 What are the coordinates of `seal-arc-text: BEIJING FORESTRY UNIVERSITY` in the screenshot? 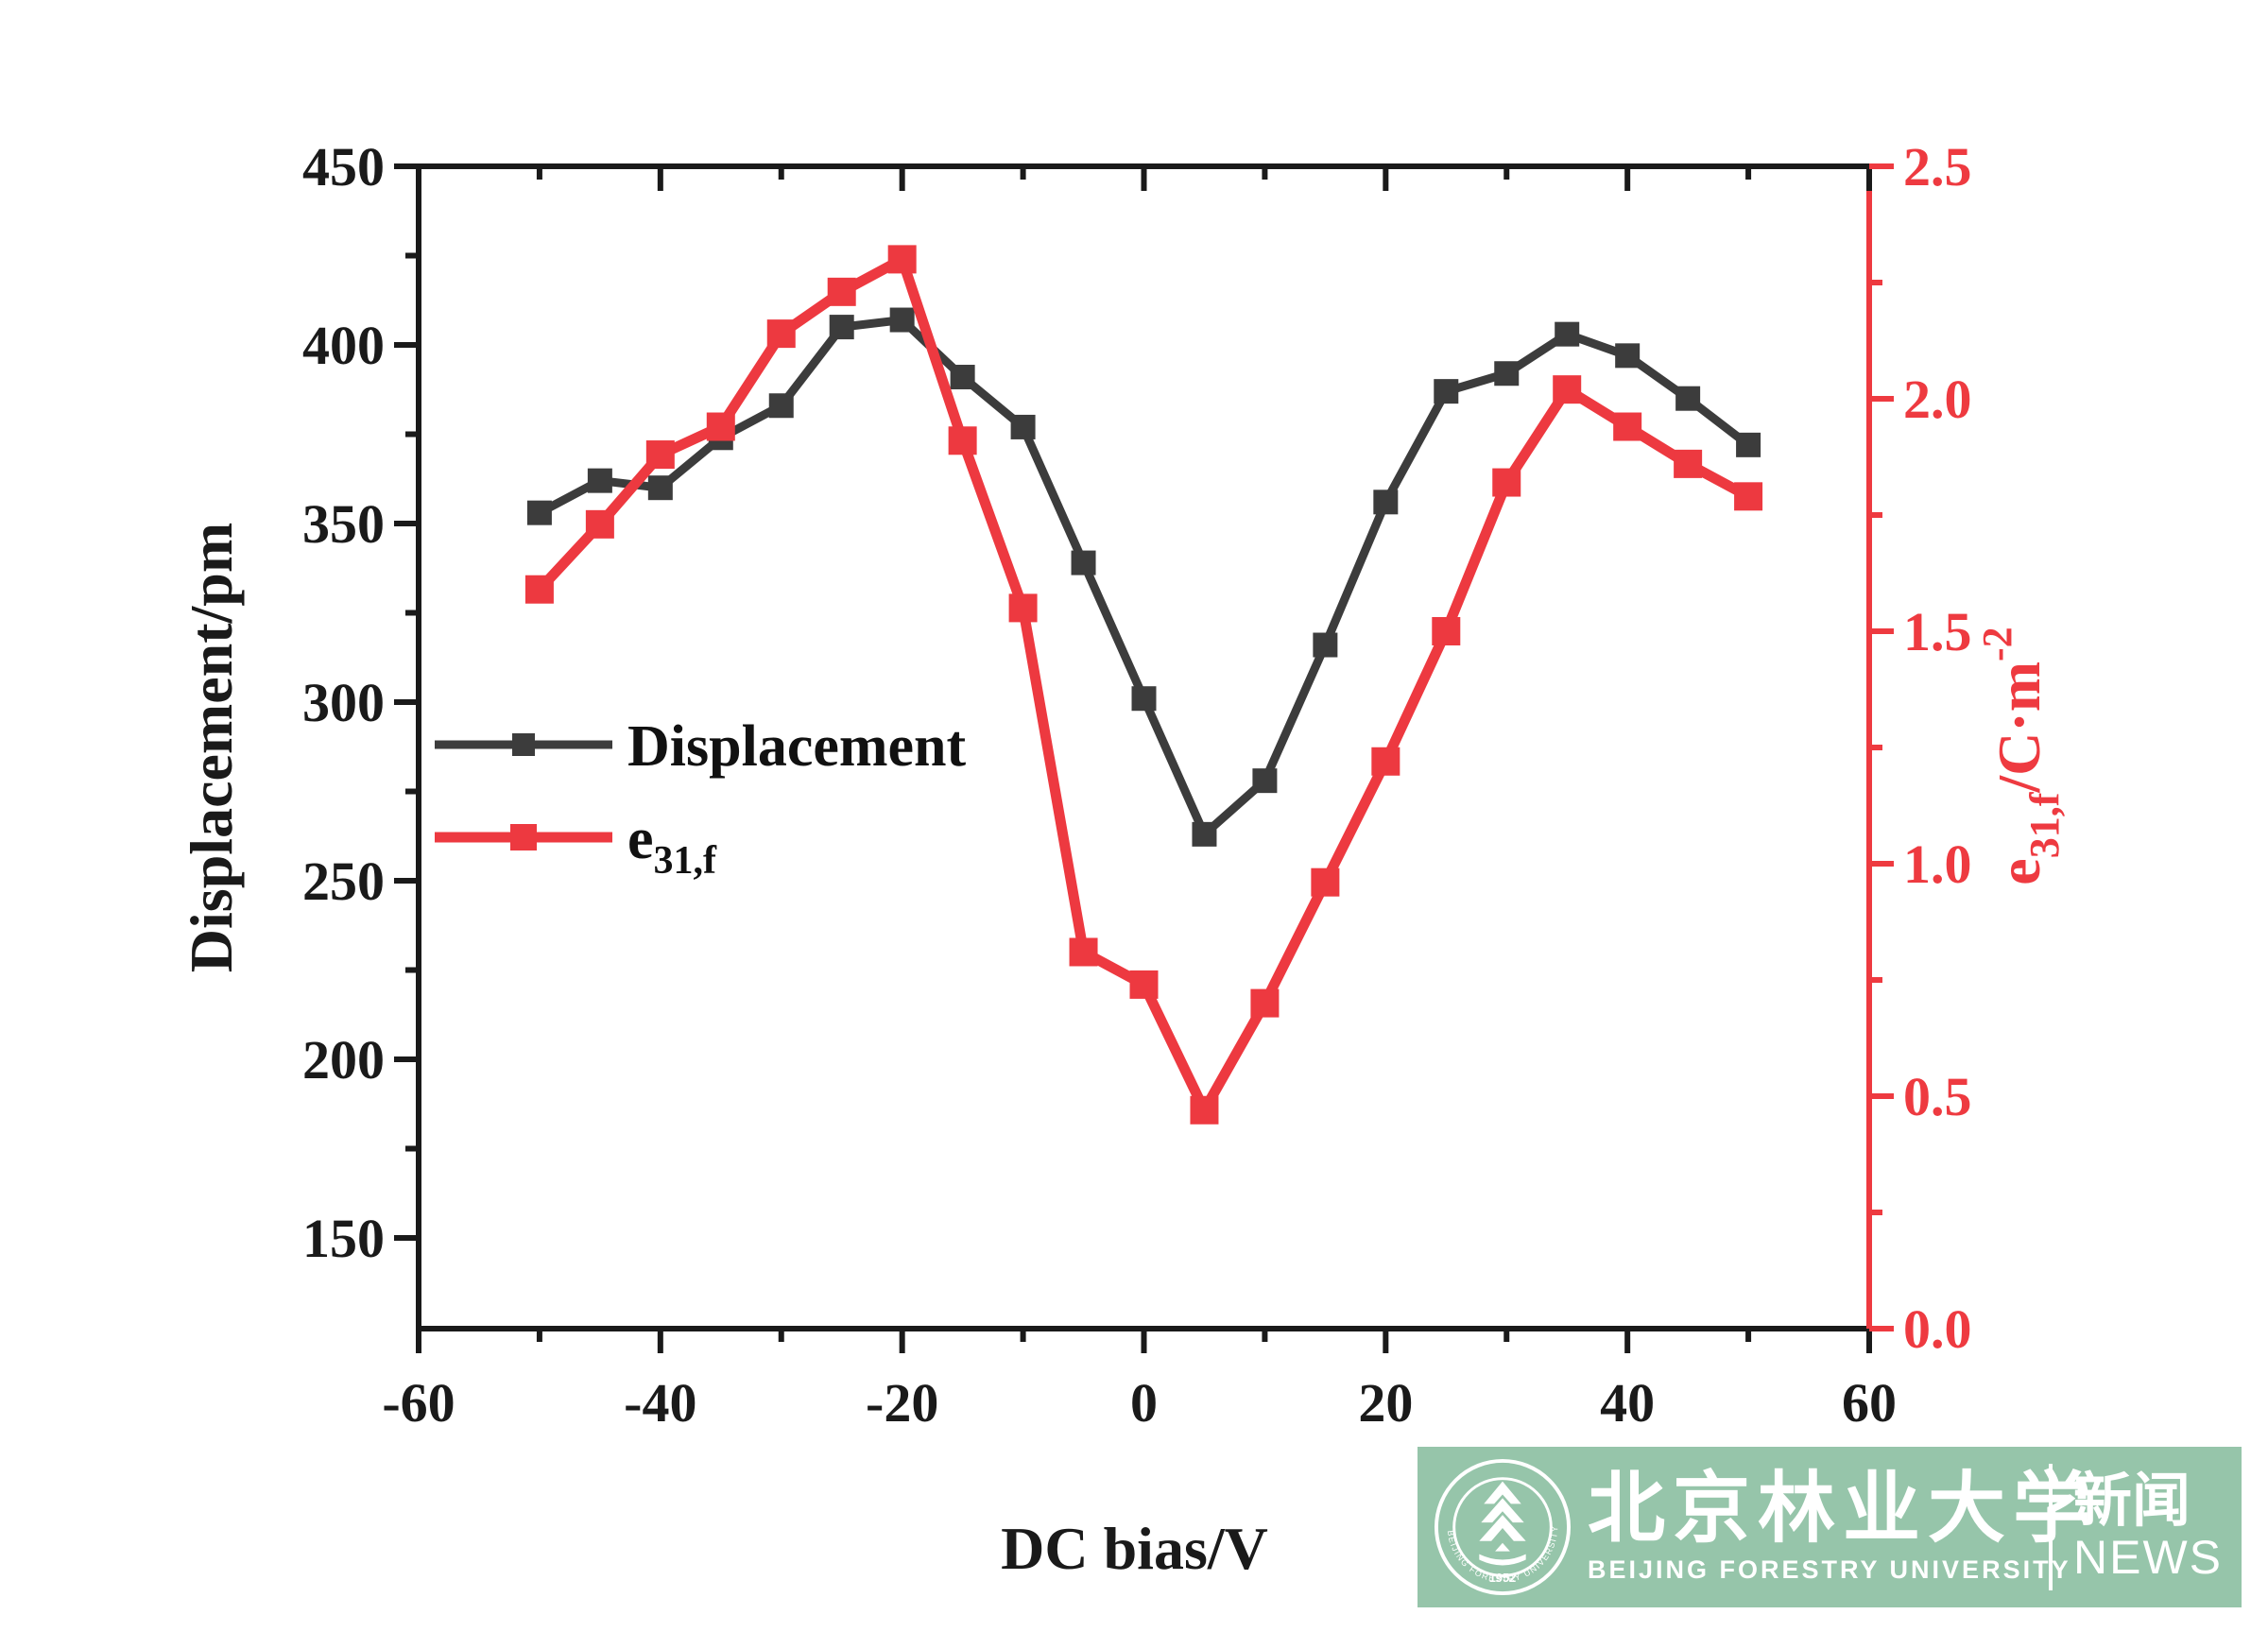 It's located at (1502, 1555).